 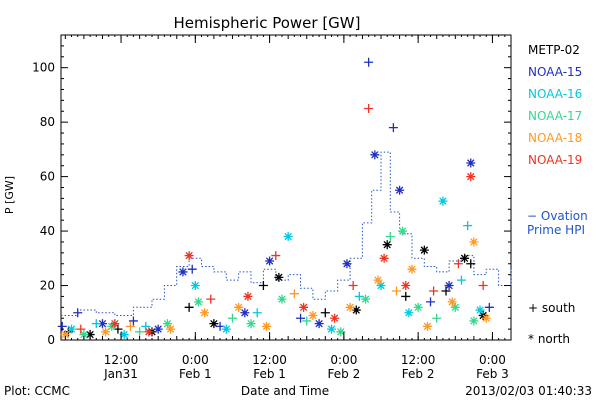 I want to click on x-tick-label-date-1: Feb 1, so click(x=195, y=374).